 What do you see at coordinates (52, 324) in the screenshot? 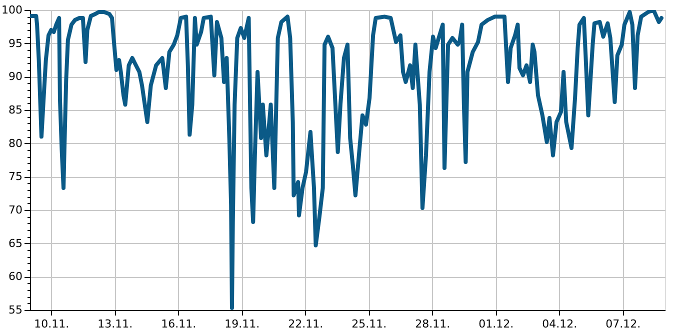
I see `x-tick-label: 10.11.` at bounding box center [52, 324].